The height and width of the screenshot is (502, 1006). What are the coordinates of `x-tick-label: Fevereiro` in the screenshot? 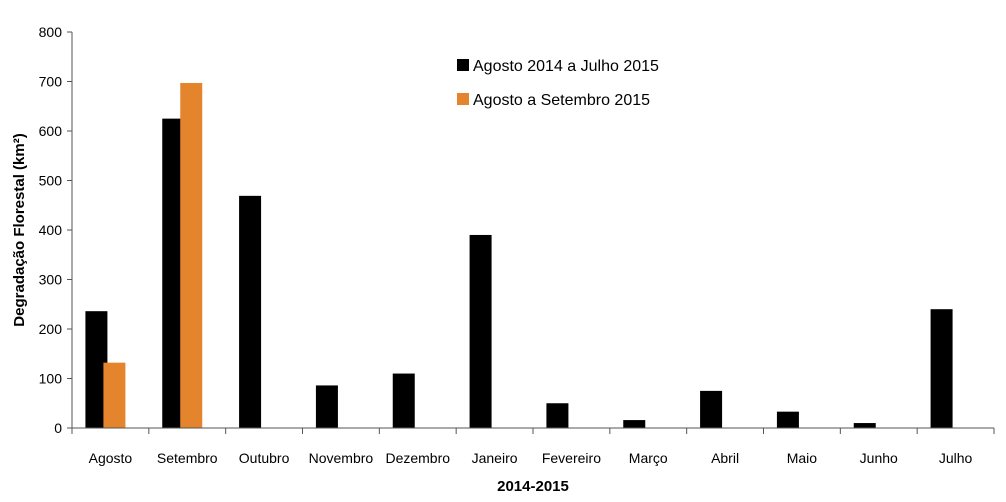 It's located at (571, 458).